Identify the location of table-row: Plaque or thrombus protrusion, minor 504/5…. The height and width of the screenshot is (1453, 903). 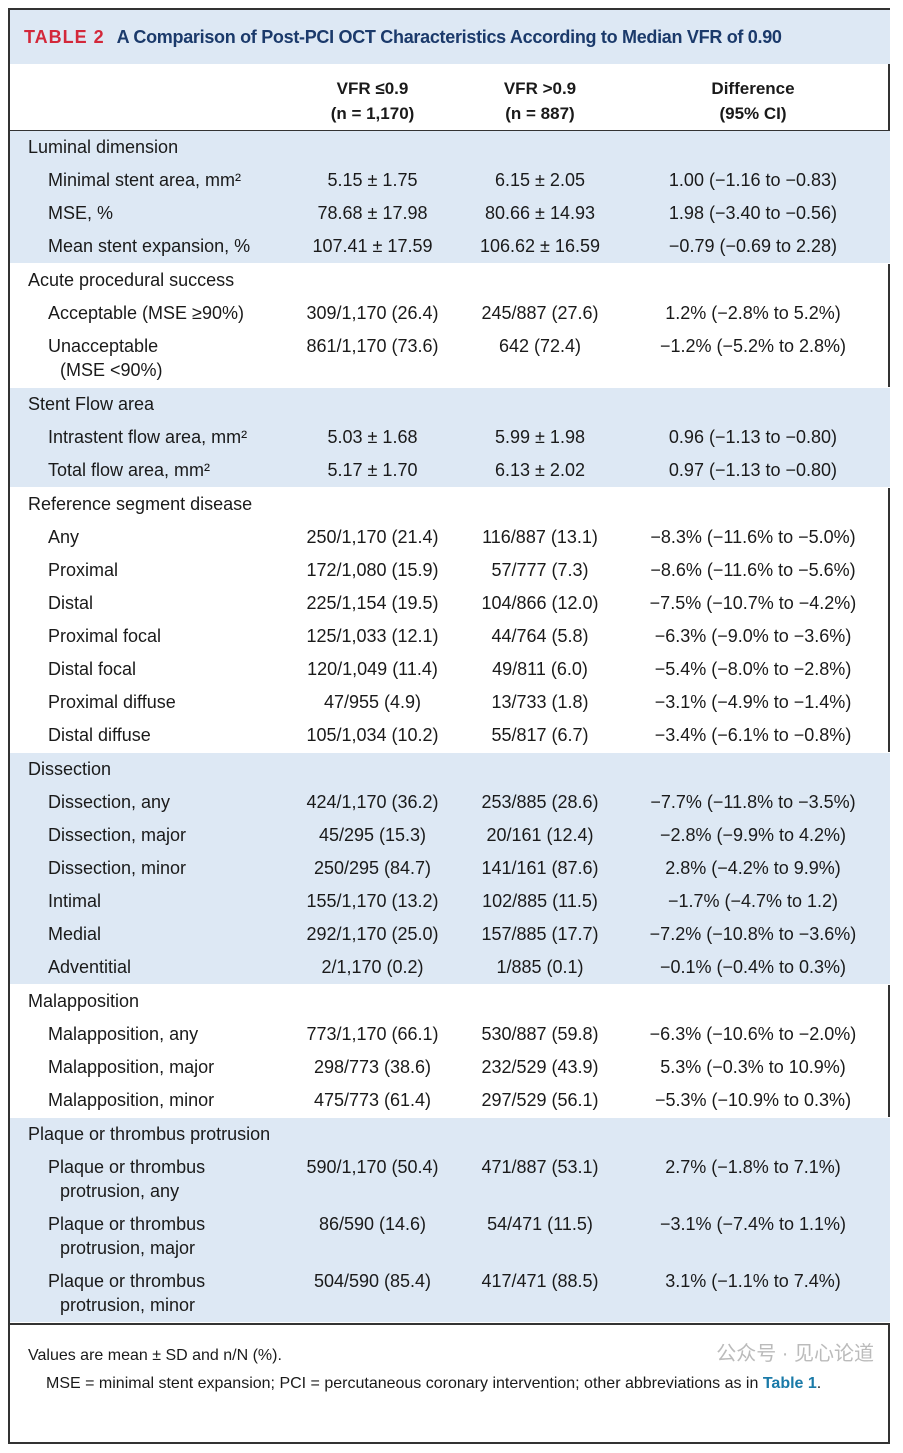
(450, 1293).